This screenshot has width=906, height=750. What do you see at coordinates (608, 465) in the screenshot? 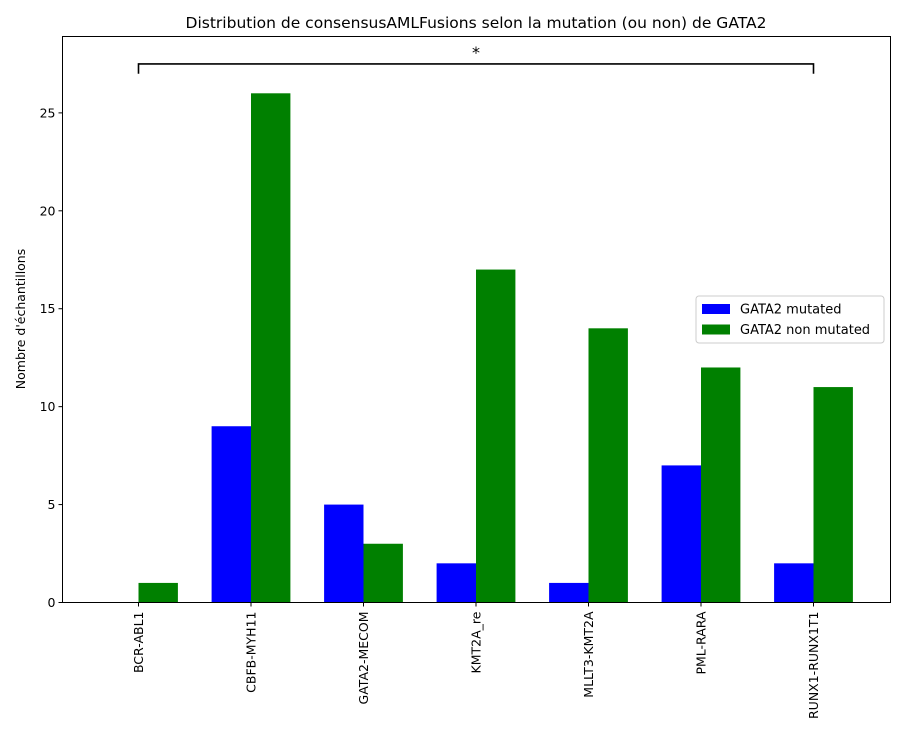
I see `bar-gata2-non-mutated-mllt3-kmt2a` at bounding box center [608, 465].